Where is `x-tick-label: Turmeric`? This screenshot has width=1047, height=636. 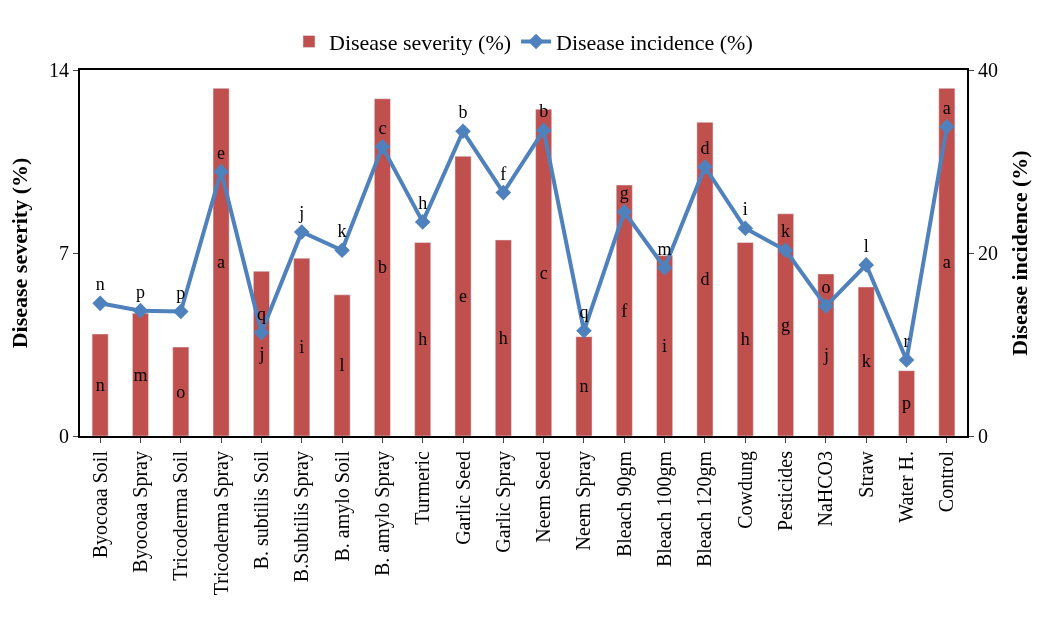 x-tick-label: Turmeric is located at coordinates (422, 487).